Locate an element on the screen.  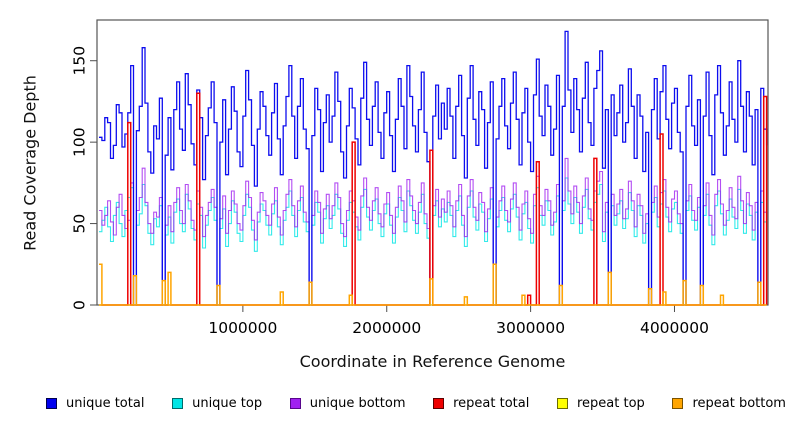
legend-label-repeat-total: repeat total is located at coordinates (491, 403).